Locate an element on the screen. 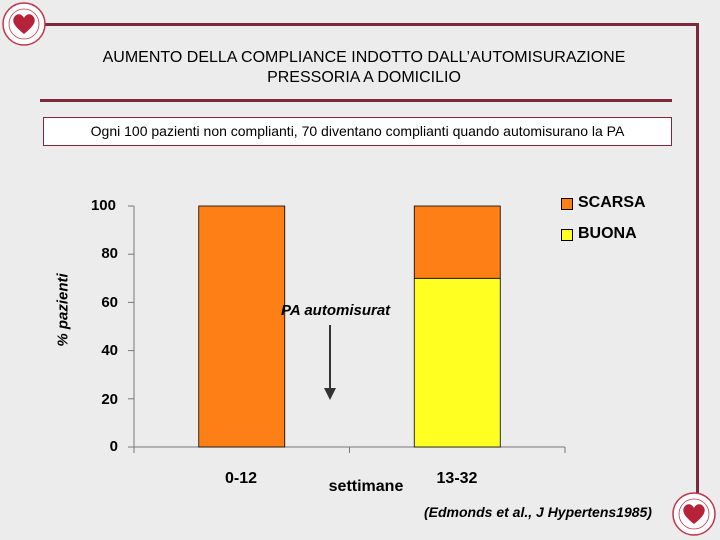 Image resolution: width=720 pixels, height=540 pixels. legend-label-scarsa: SCARSA is located at coordinates (612, 202).